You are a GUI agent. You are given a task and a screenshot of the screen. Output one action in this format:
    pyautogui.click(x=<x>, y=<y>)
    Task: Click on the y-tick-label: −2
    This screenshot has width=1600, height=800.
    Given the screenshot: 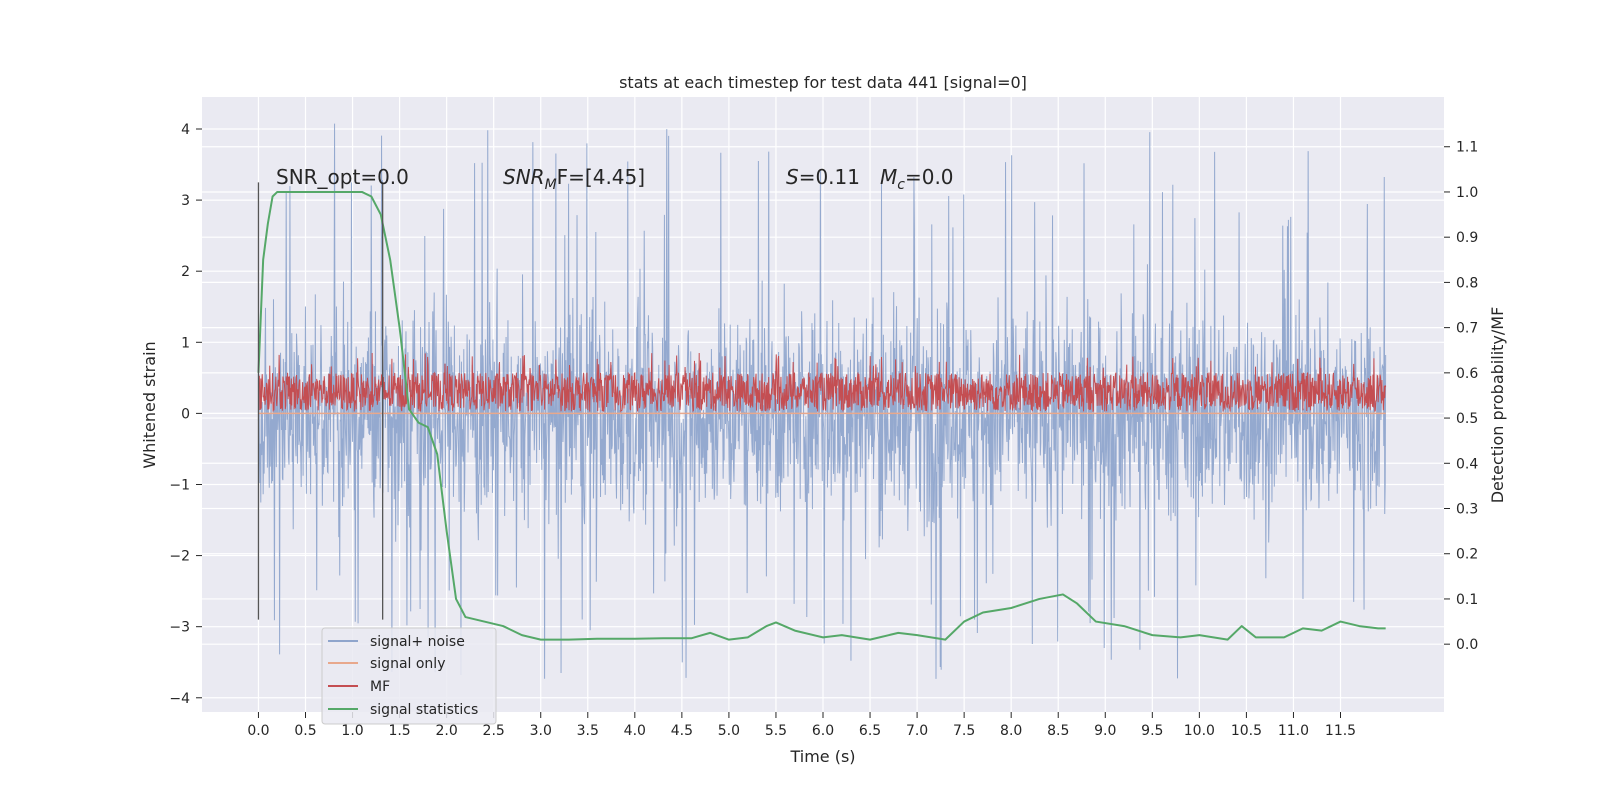 What is the action you would take?
    pyautogui.click(x=179, y=557)
    